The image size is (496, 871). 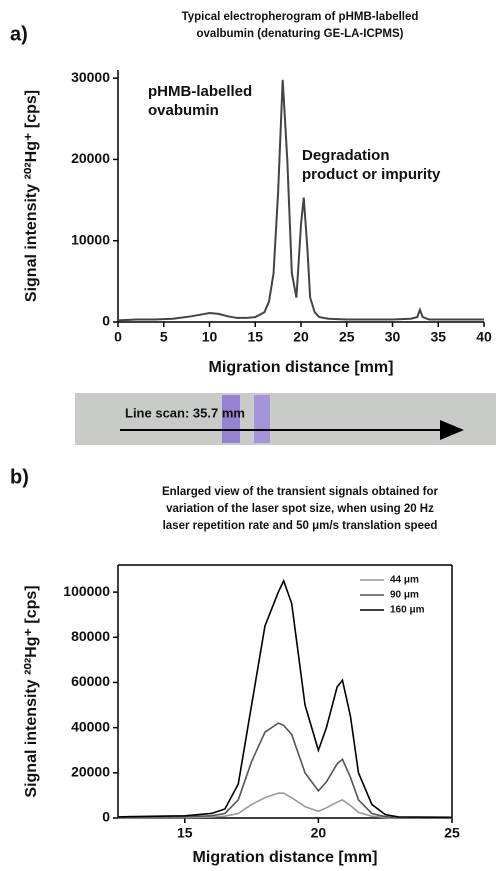 I want to click on x-tick-label: 0, so click(x=118, y=337).